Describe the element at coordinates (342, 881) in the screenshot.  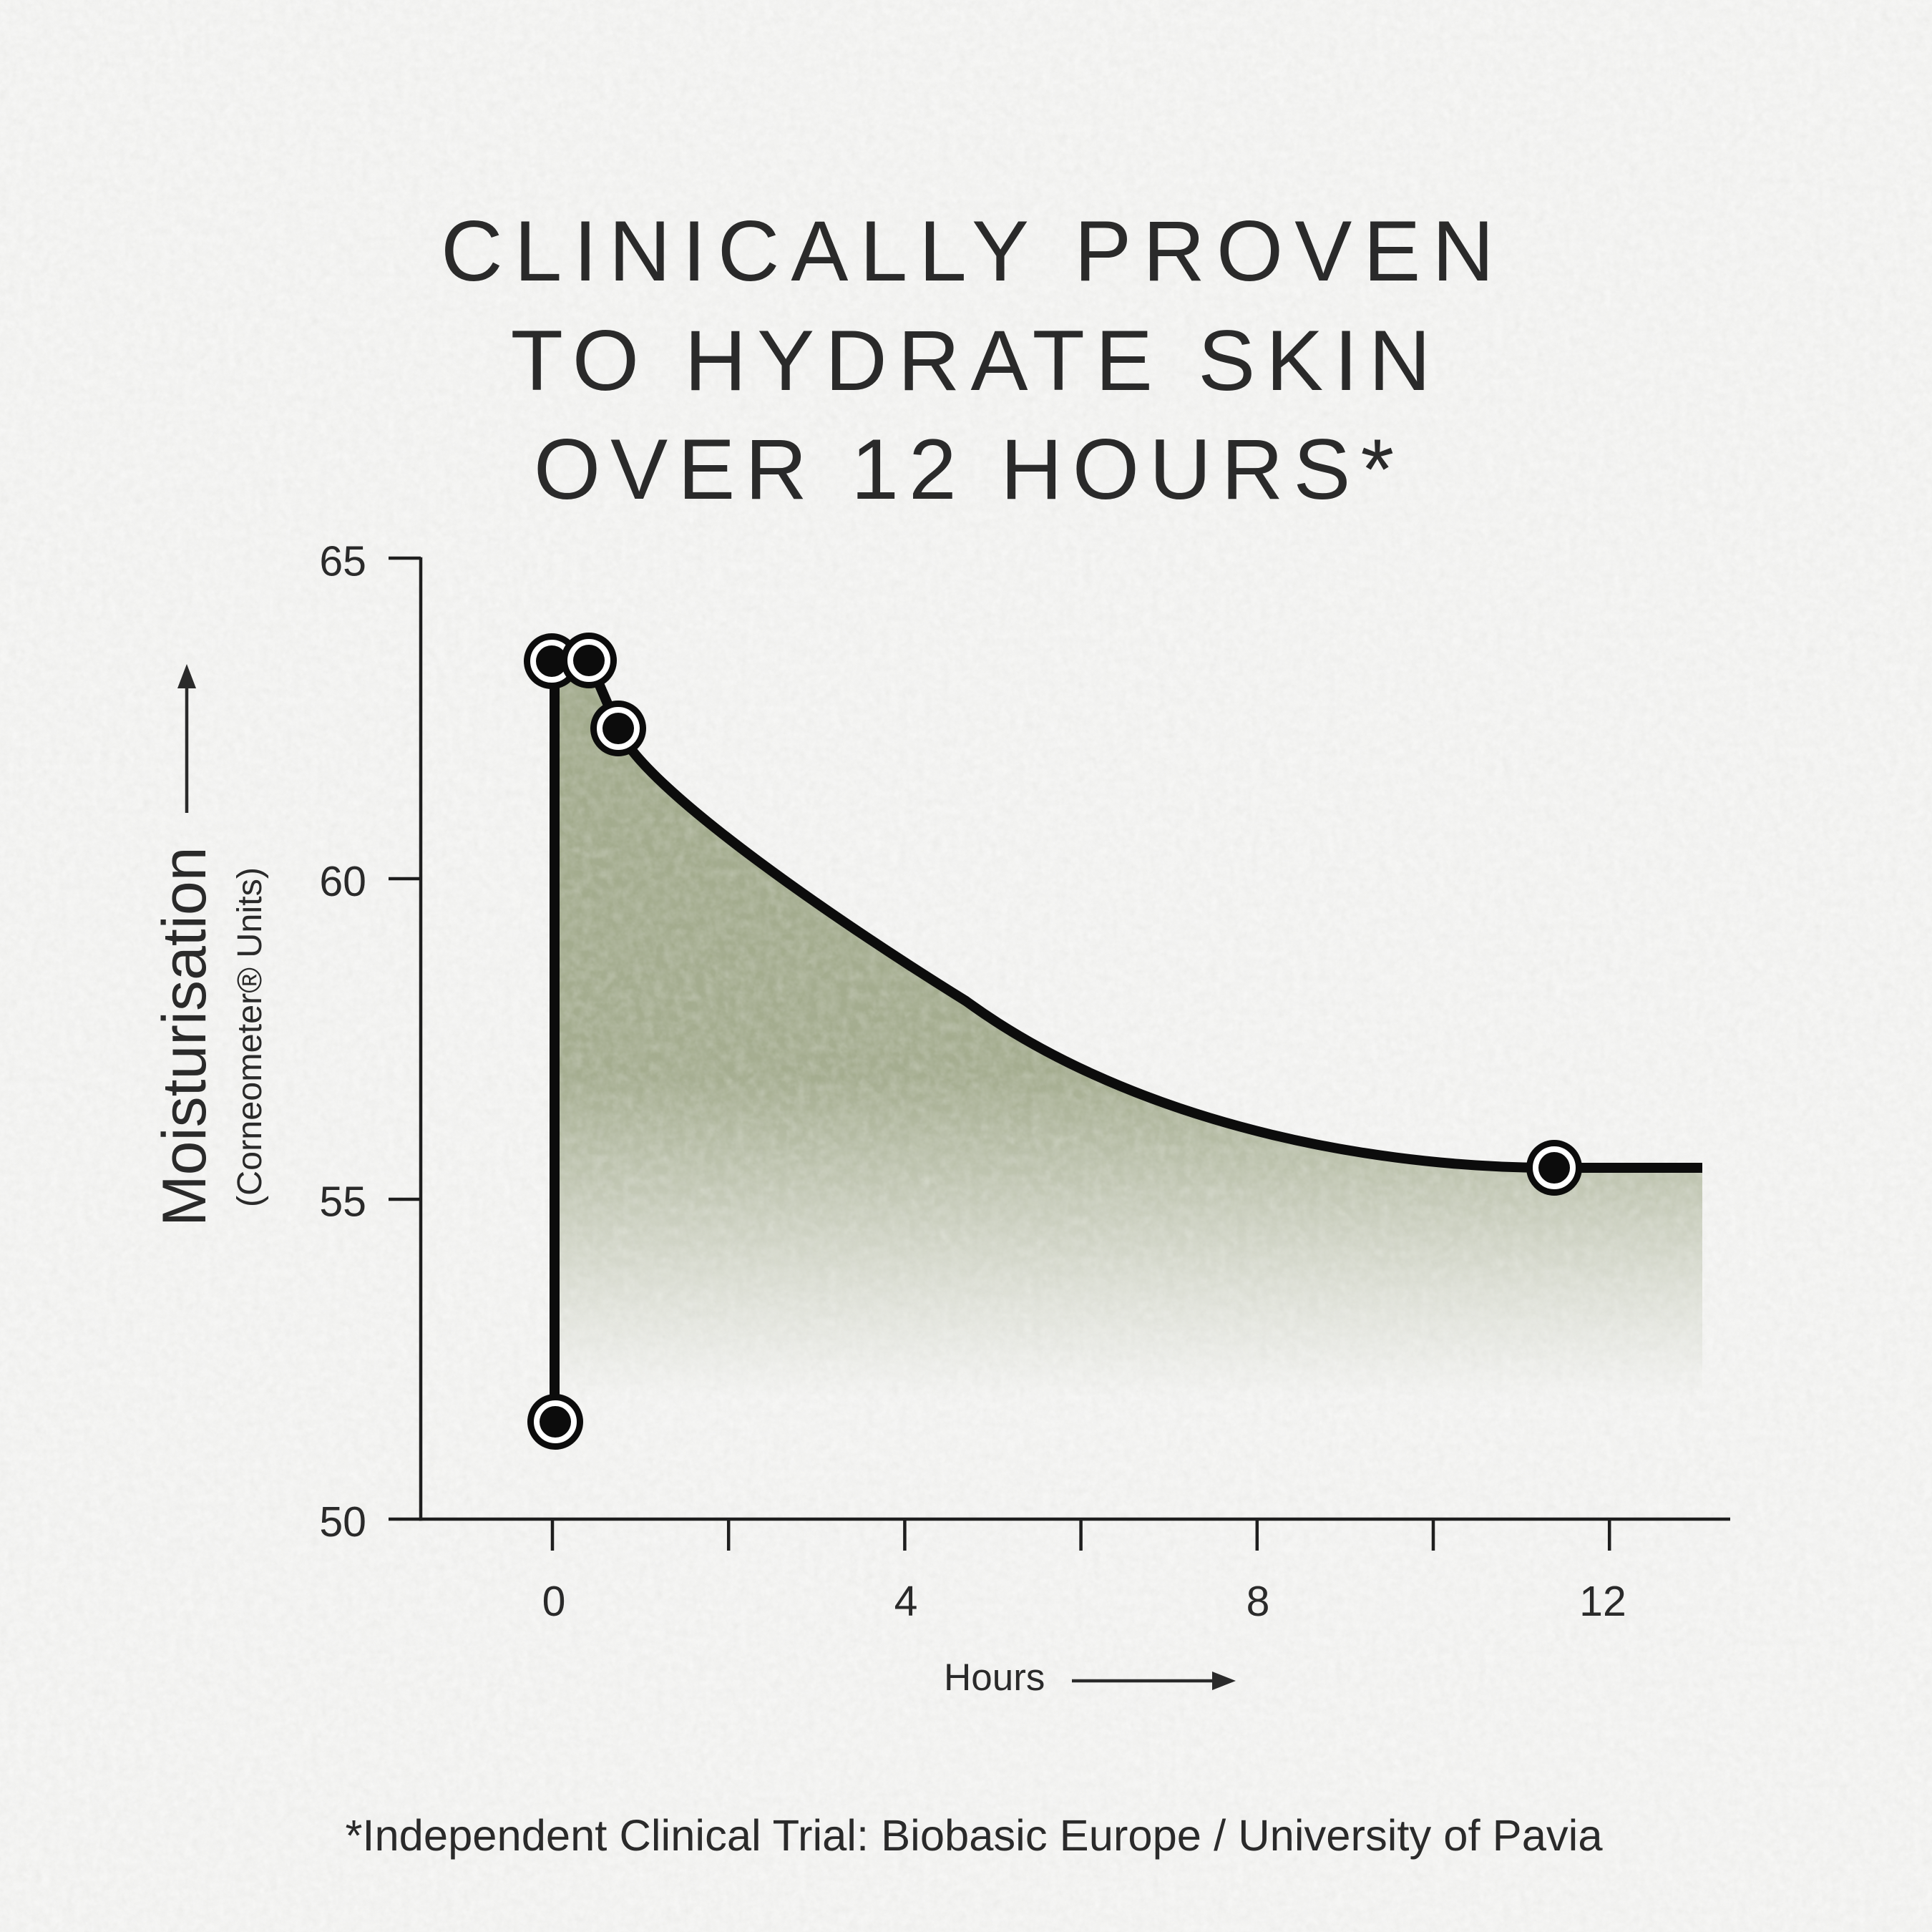
I see `svg-text: 60` at that location.